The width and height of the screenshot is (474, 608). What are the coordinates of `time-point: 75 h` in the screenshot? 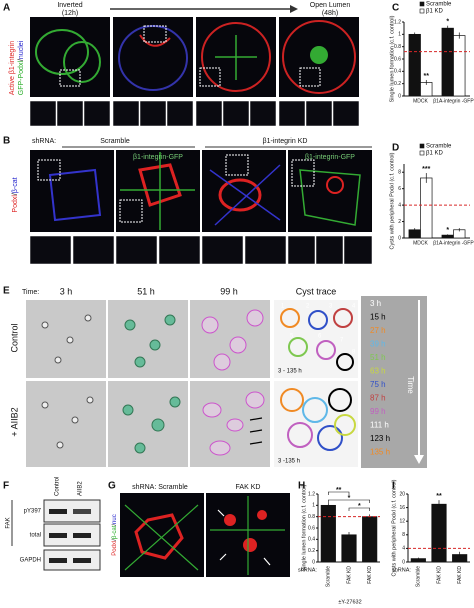 It's located at (378, 384).